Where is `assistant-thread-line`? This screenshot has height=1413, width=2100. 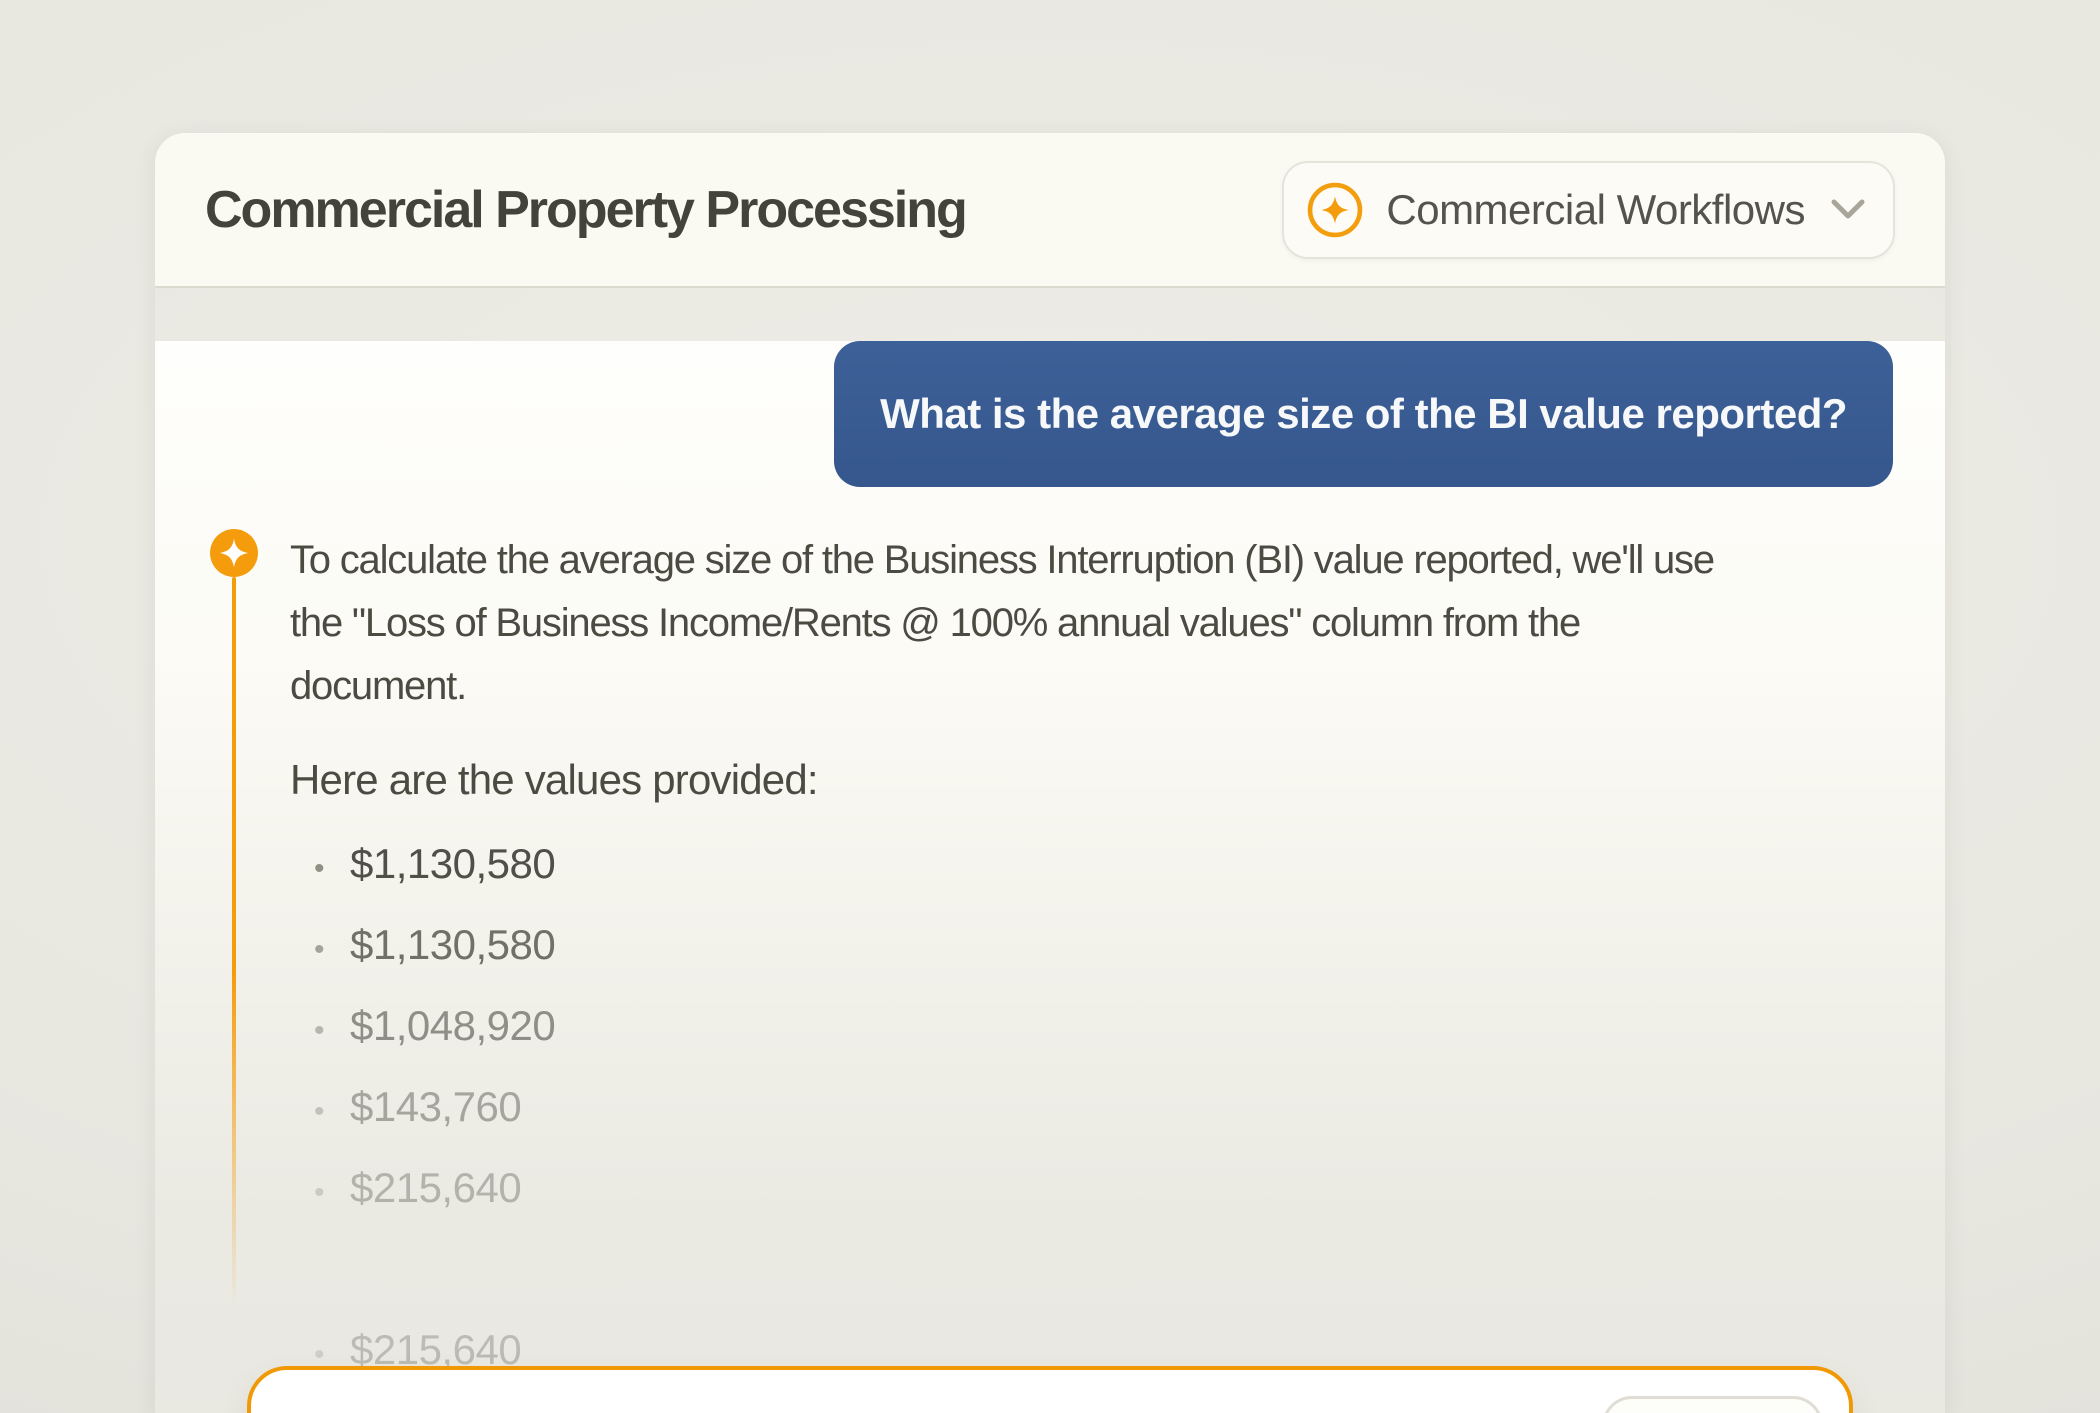 assistant-thread-line is located at coordinates (234, 957).